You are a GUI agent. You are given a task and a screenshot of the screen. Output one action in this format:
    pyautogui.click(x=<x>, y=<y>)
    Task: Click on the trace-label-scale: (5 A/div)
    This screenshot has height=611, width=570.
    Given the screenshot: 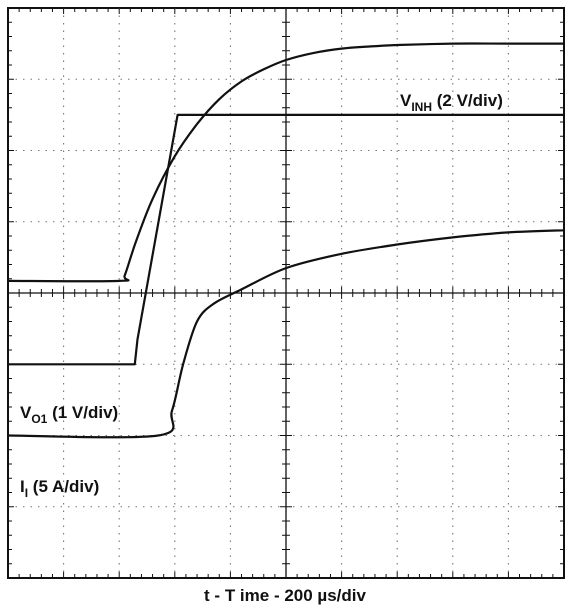 What is the action you would take?
    pyautogui.click(x=63, y=486)
    